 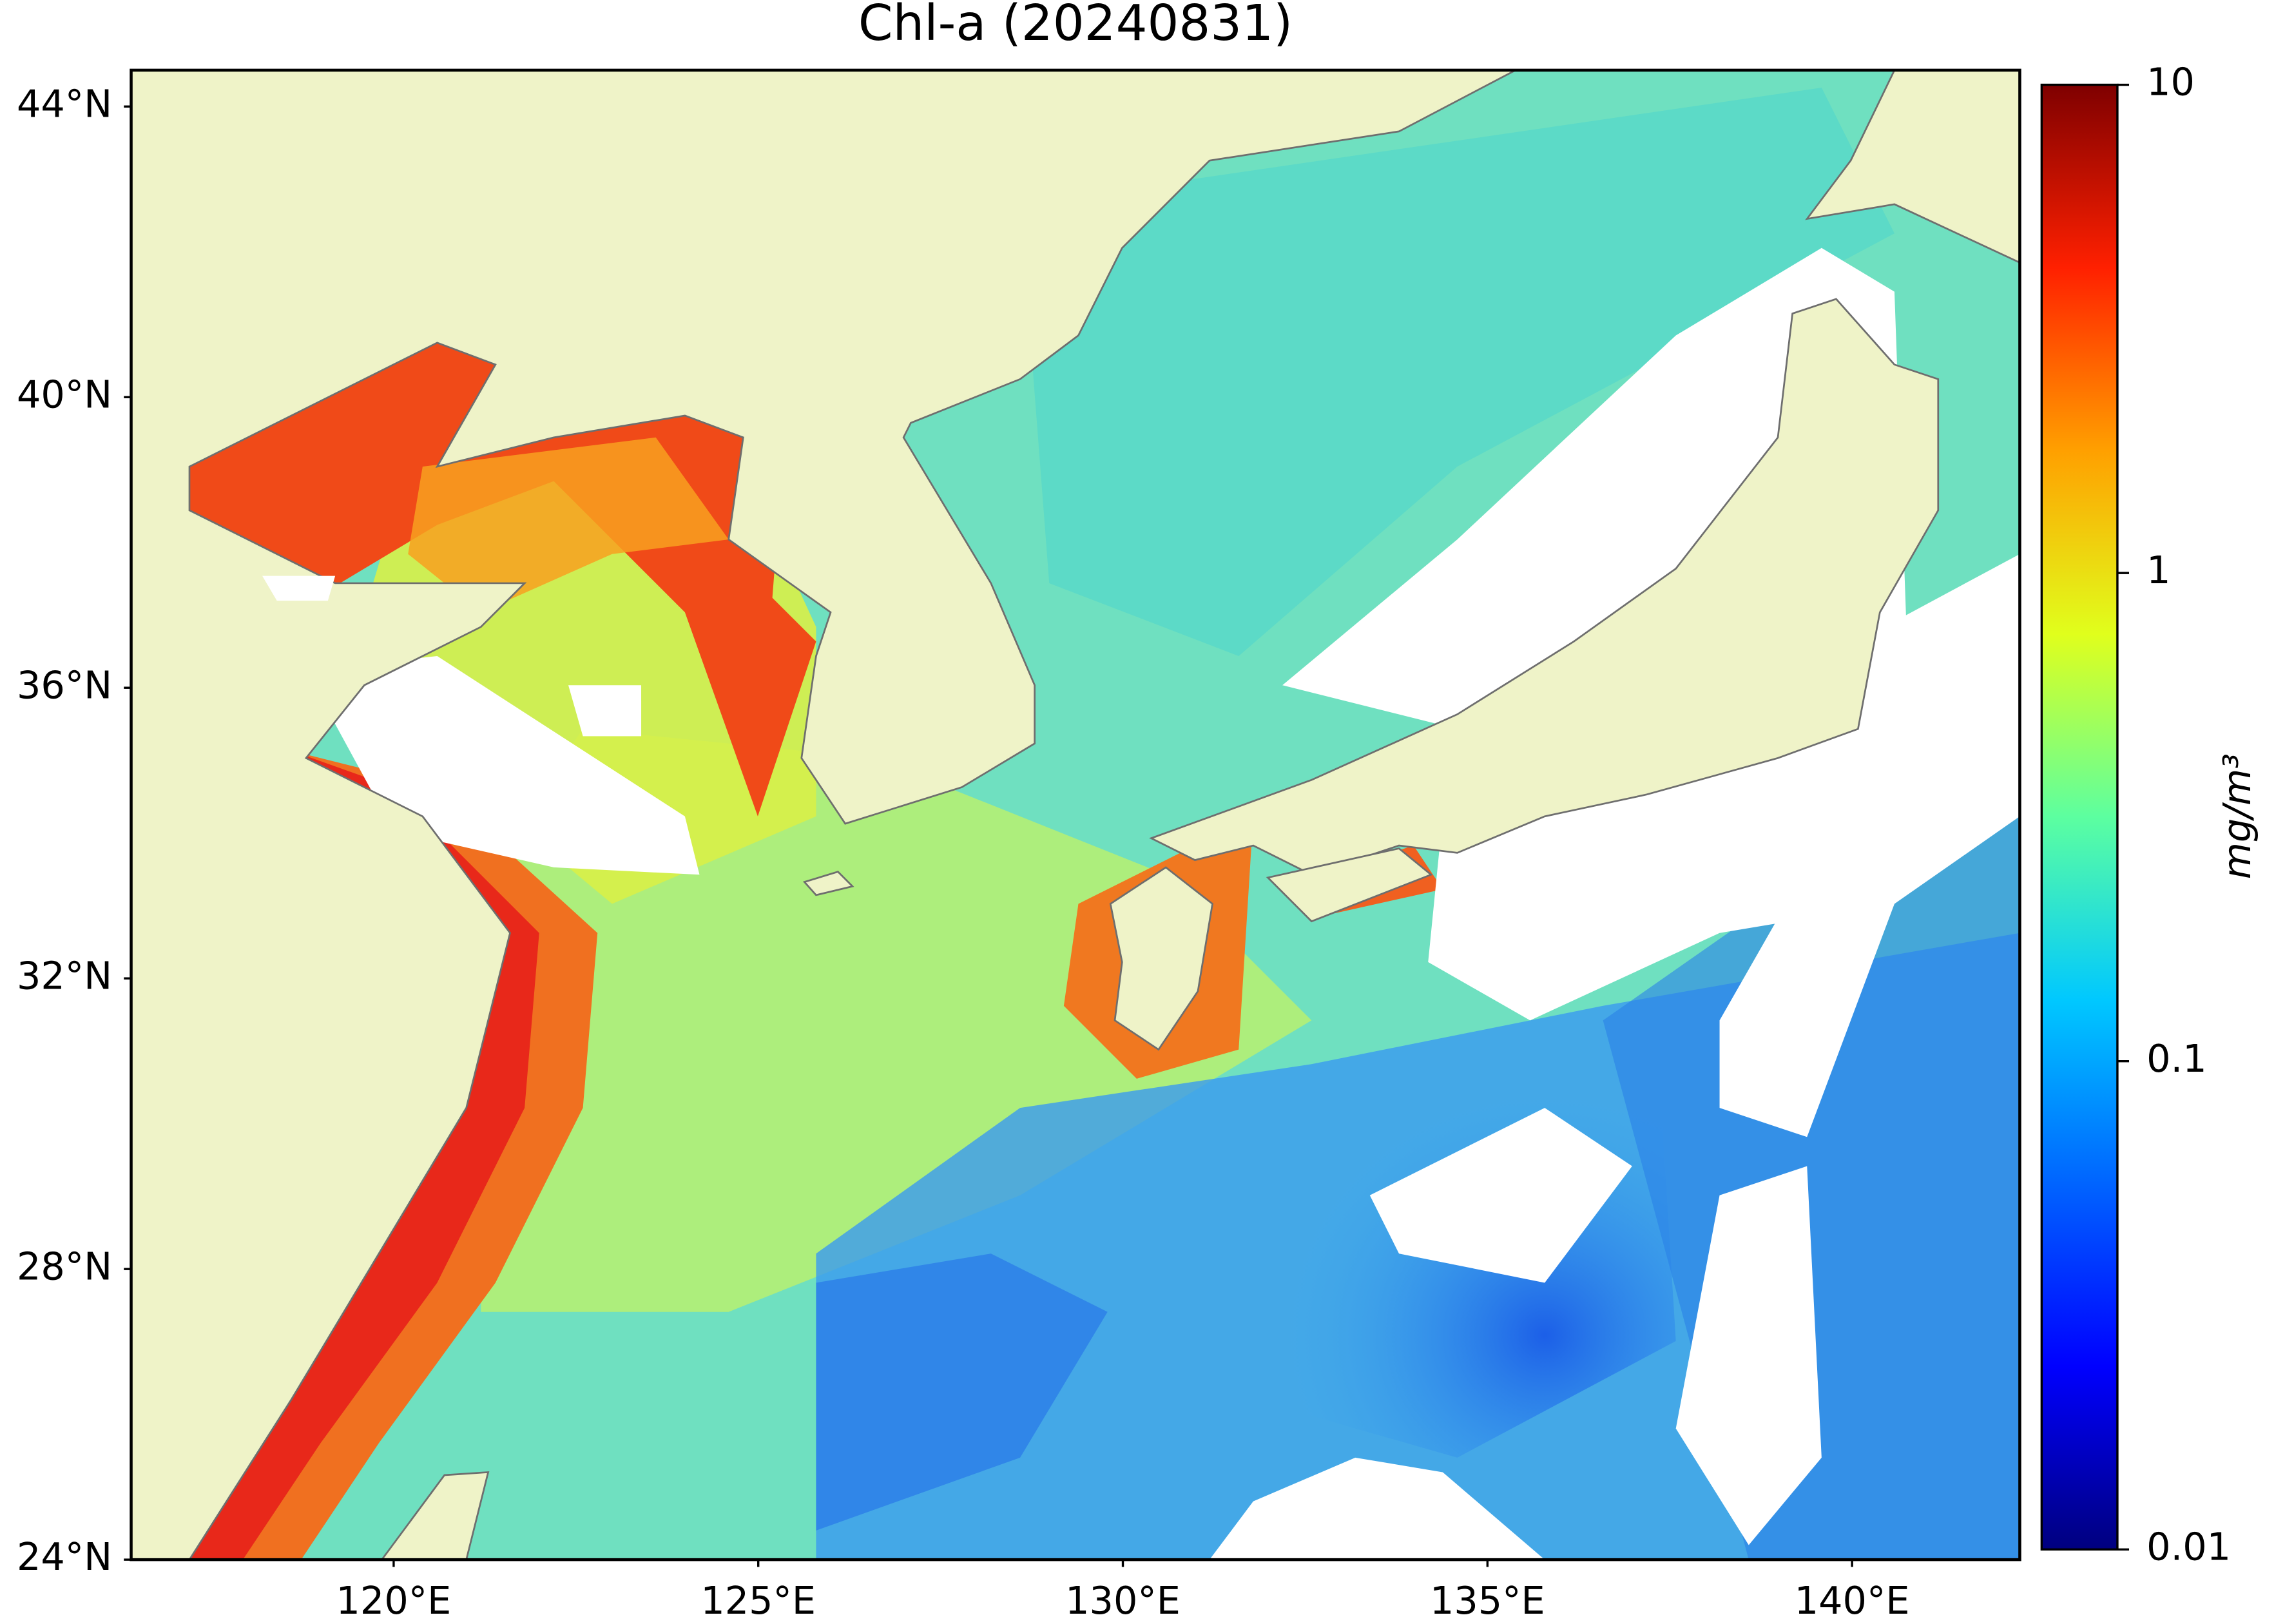 I want to click on y-tick-label: 40°N, so click(x=64, y=394).